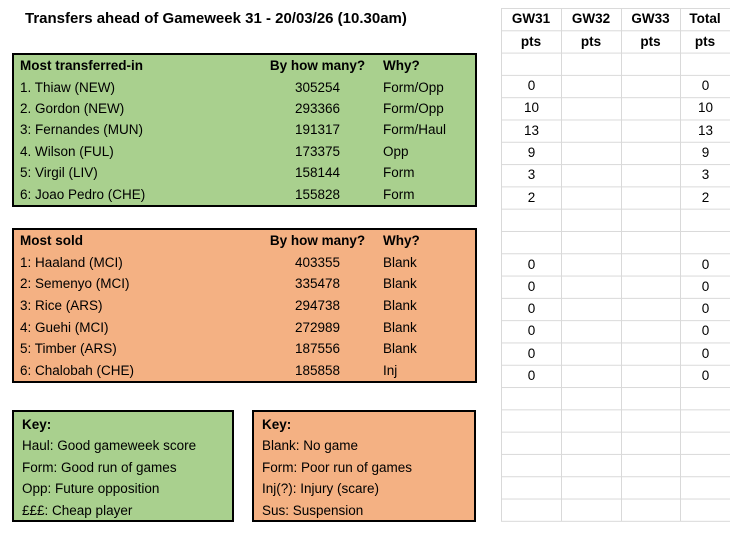 Image resolution: width=730 pixels, height=534 pixels. Describe the element at coordinates (591, 18) in the screenshot. I see `pts-col-header-gw32: GW32` at that location.